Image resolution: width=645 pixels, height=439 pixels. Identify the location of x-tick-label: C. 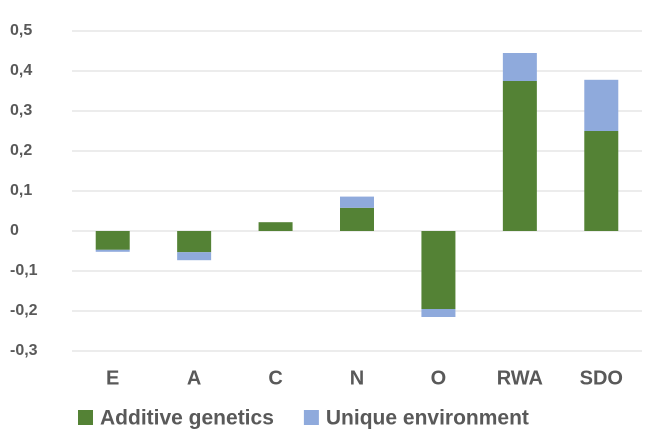
(275, 378).